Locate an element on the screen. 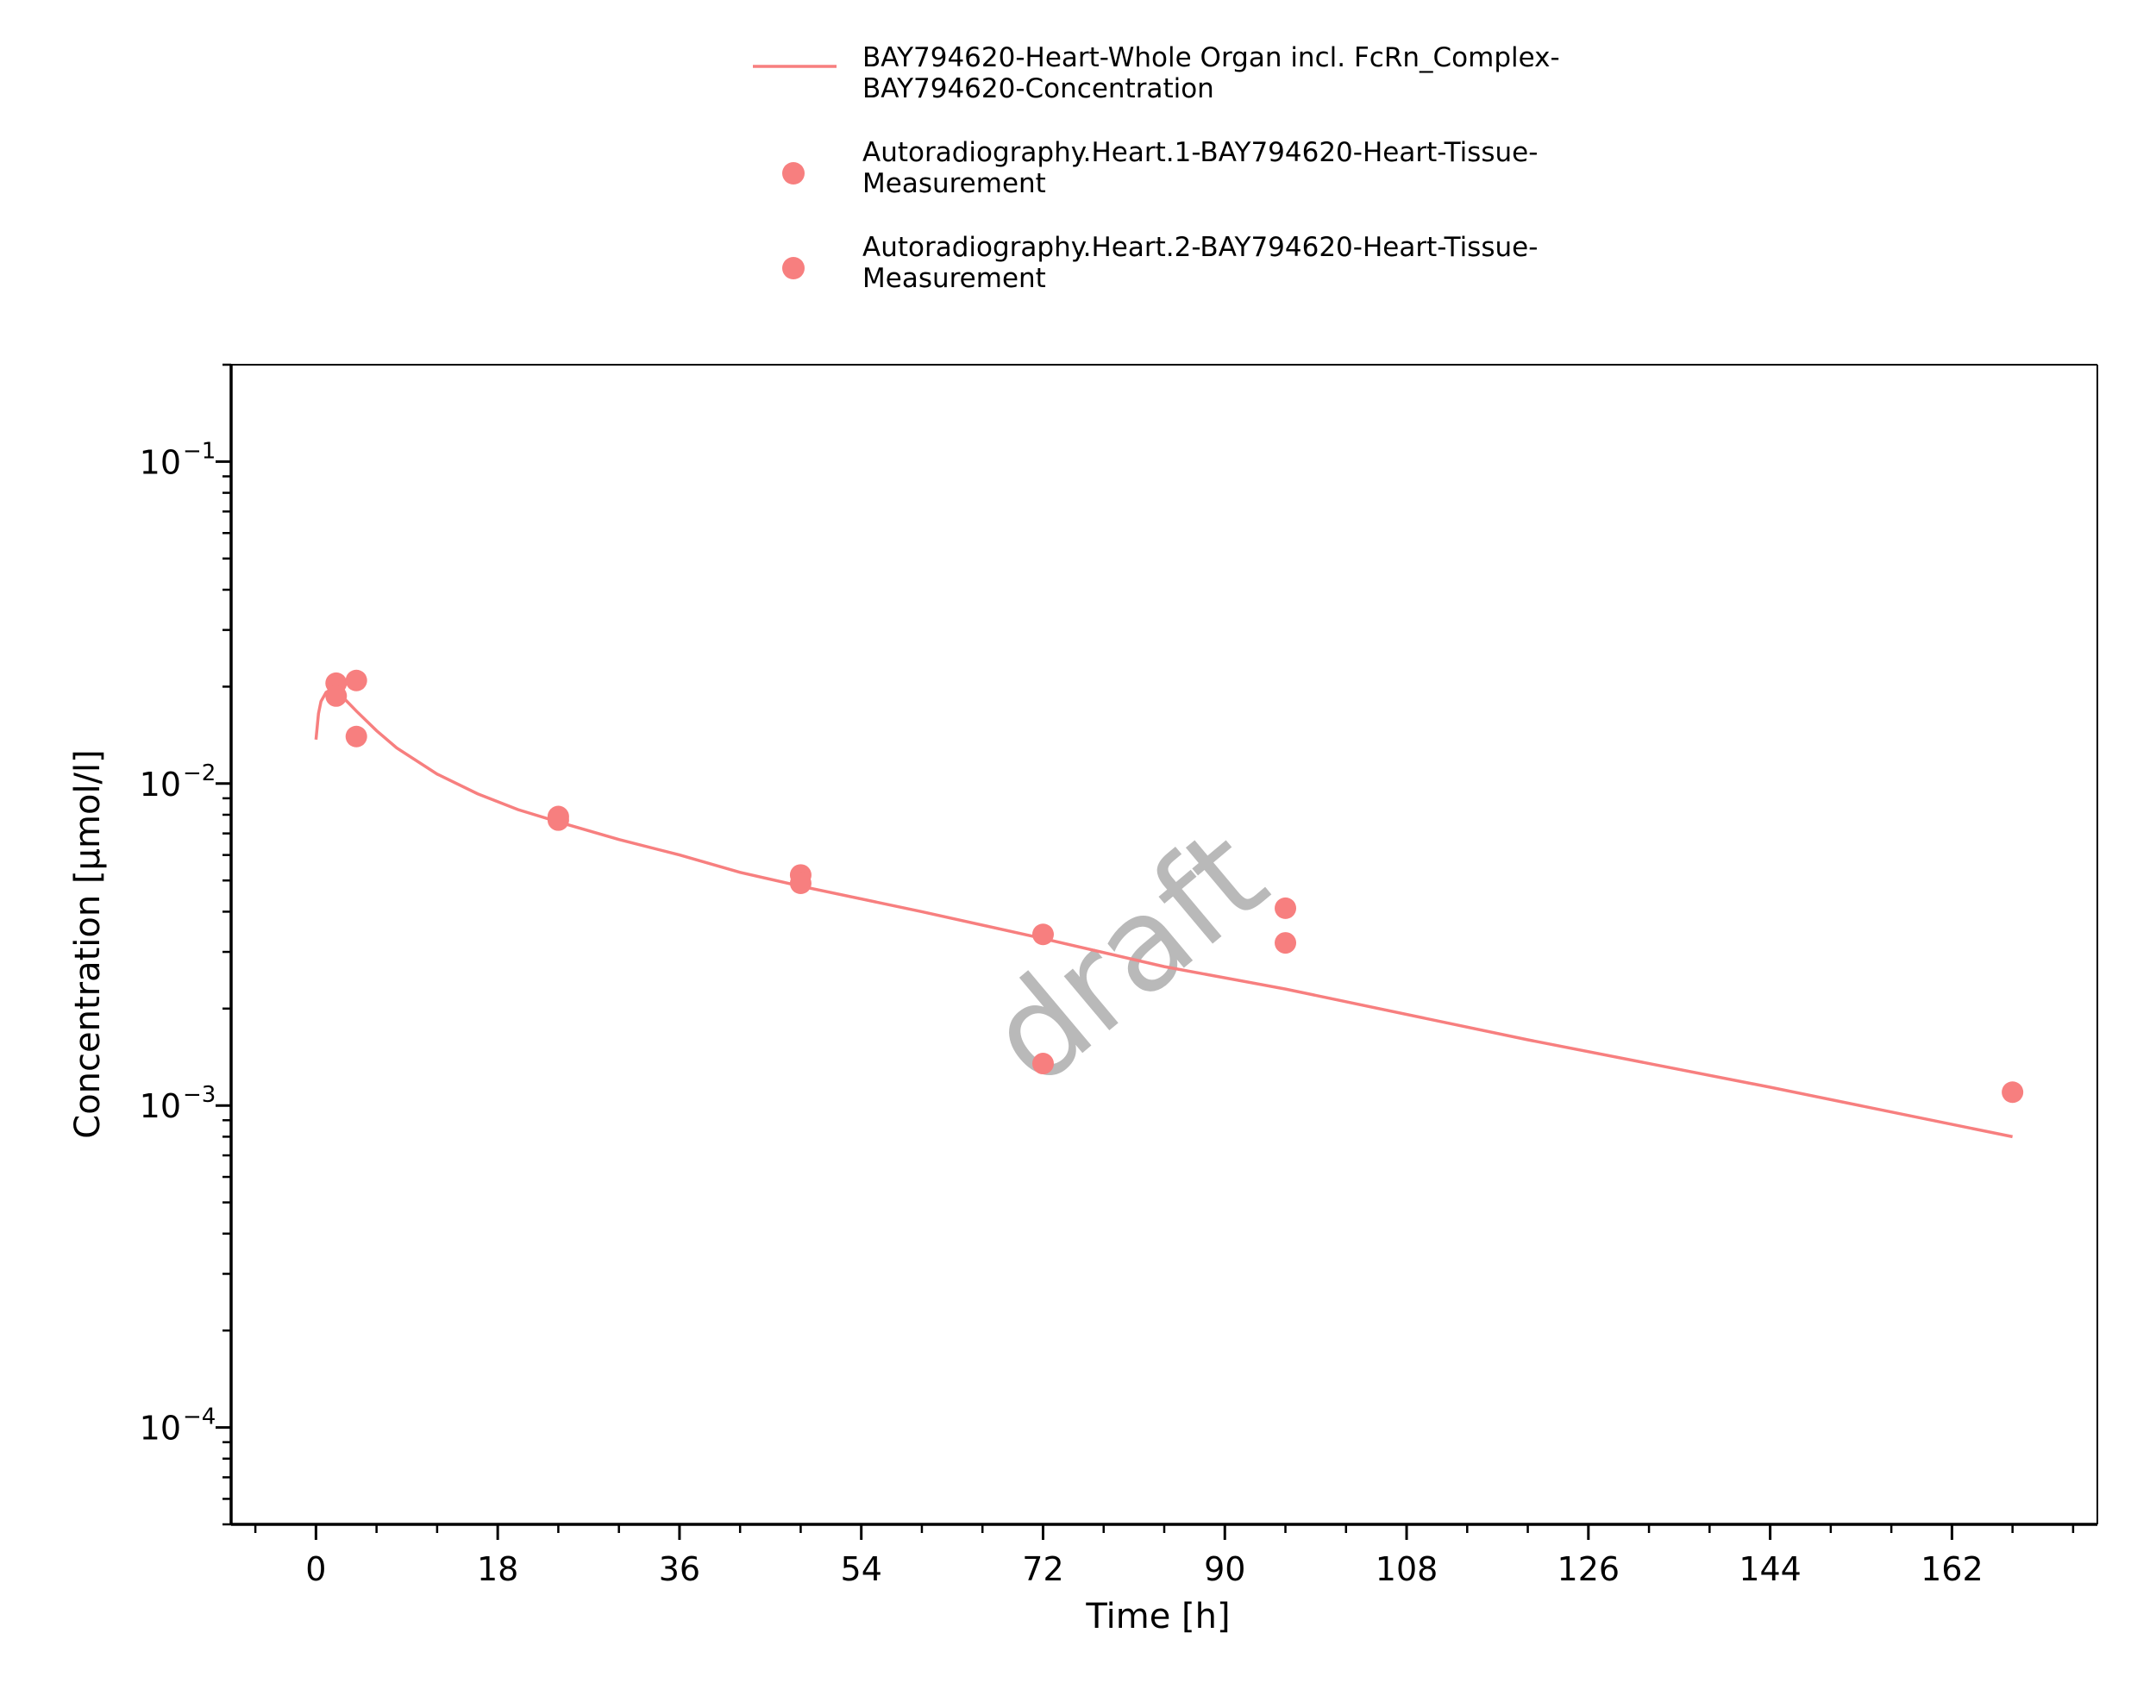  x-tick-label: 108 is located at coordinates (1407, 1569).